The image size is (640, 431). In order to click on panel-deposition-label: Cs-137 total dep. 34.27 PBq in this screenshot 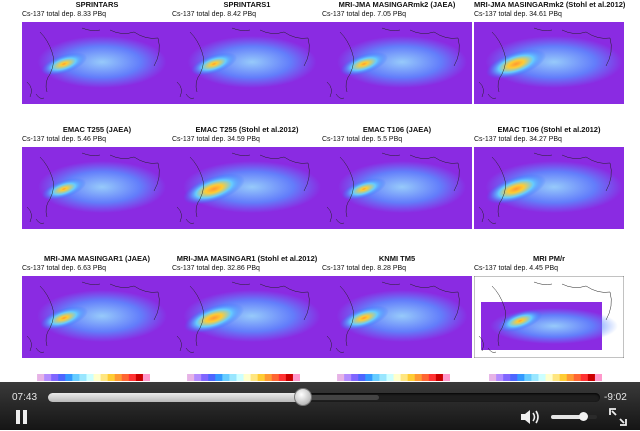, I will do `click(518, 139)`.